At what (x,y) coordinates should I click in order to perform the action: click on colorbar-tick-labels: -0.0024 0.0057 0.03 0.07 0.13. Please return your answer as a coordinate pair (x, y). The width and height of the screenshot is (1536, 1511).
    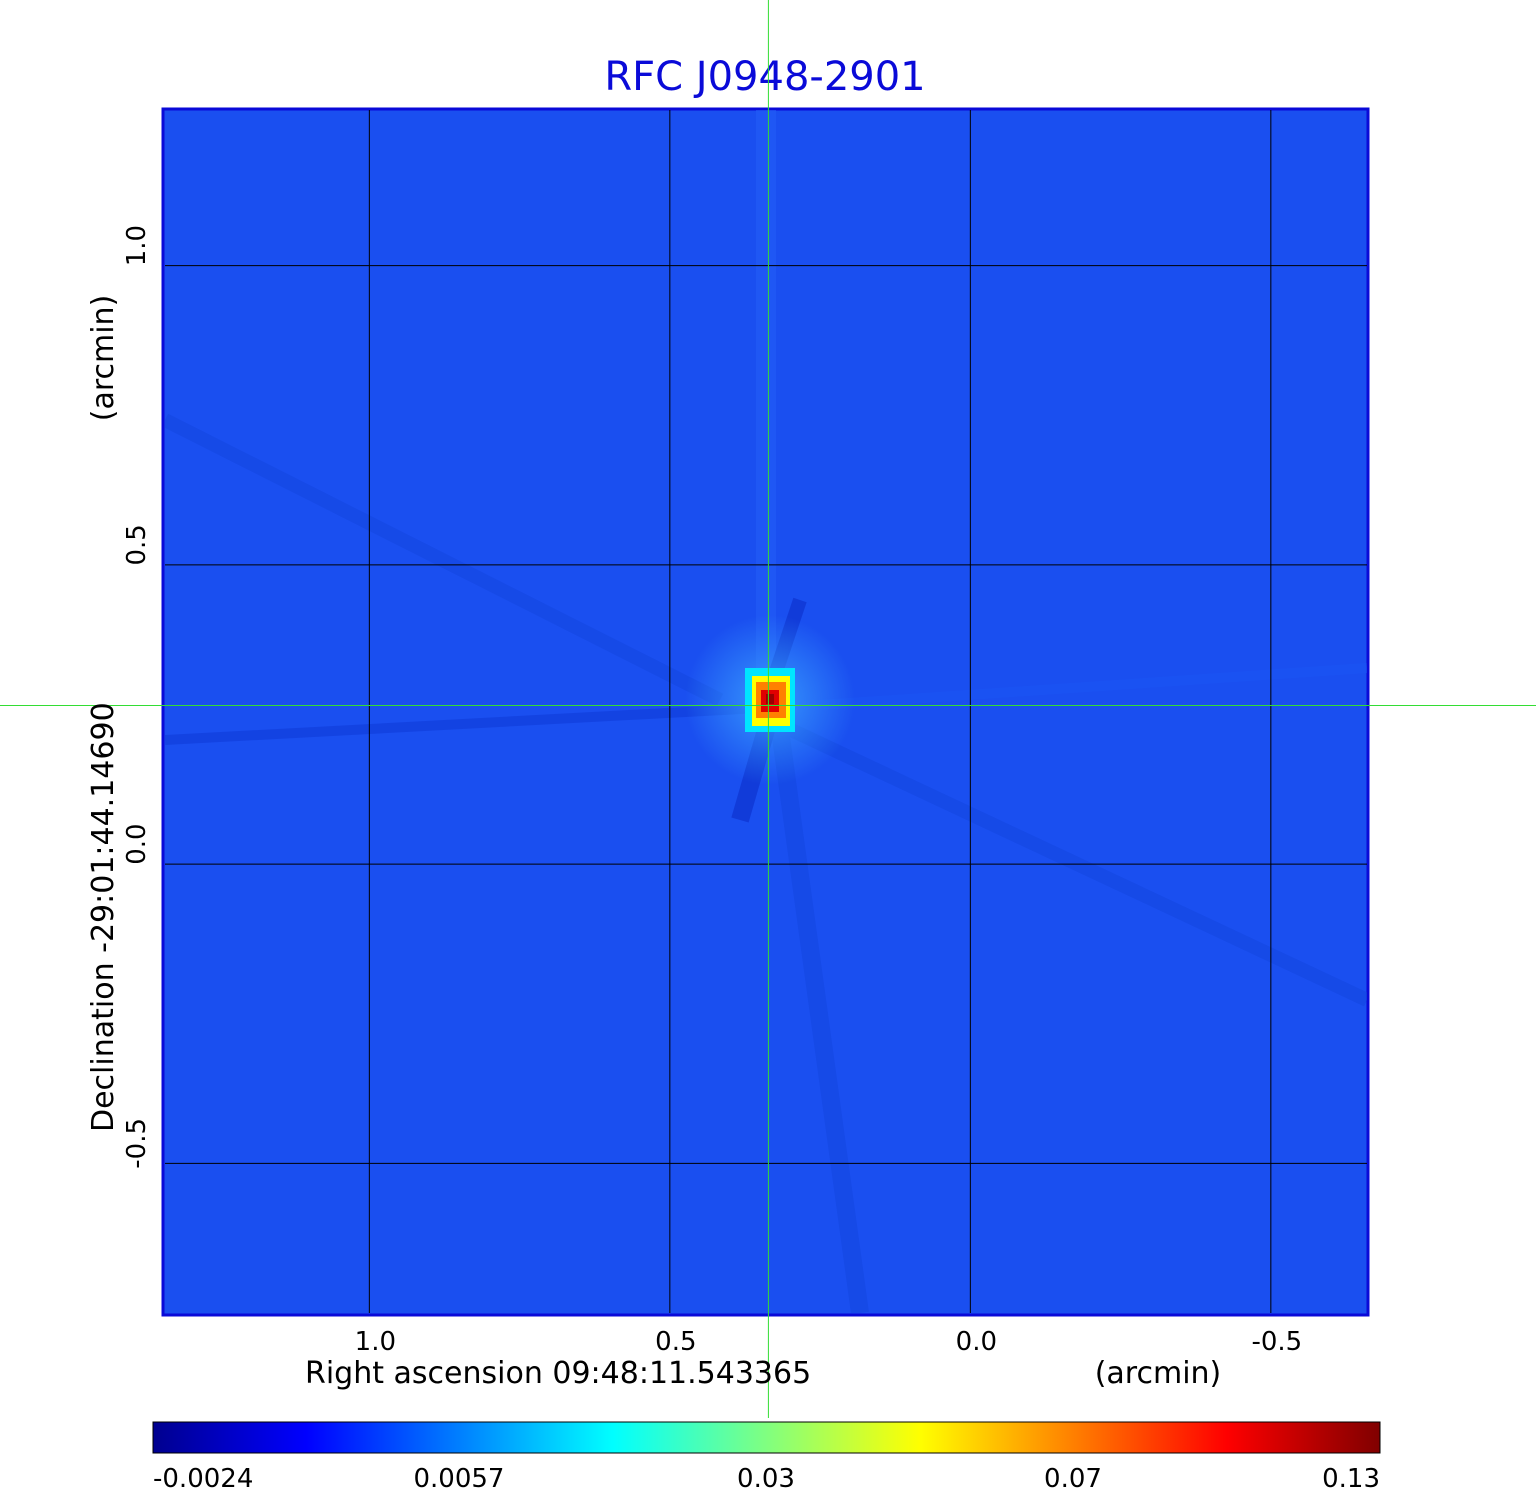
    Looking at the image, I should click on (766, 1479).